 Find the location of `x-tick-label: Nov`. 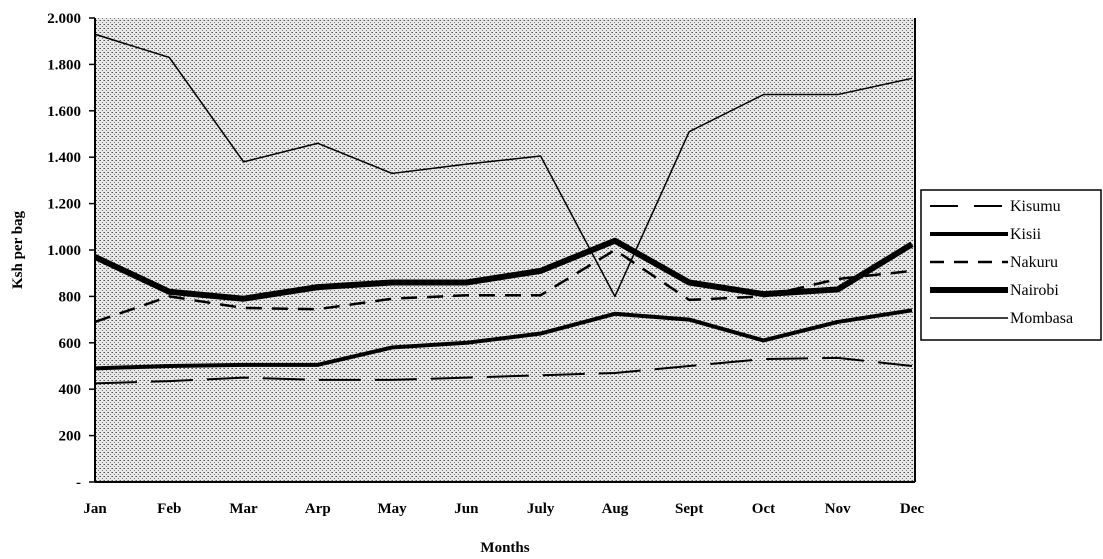

x-tick-label: Nov is located at coordinates (838, 509).